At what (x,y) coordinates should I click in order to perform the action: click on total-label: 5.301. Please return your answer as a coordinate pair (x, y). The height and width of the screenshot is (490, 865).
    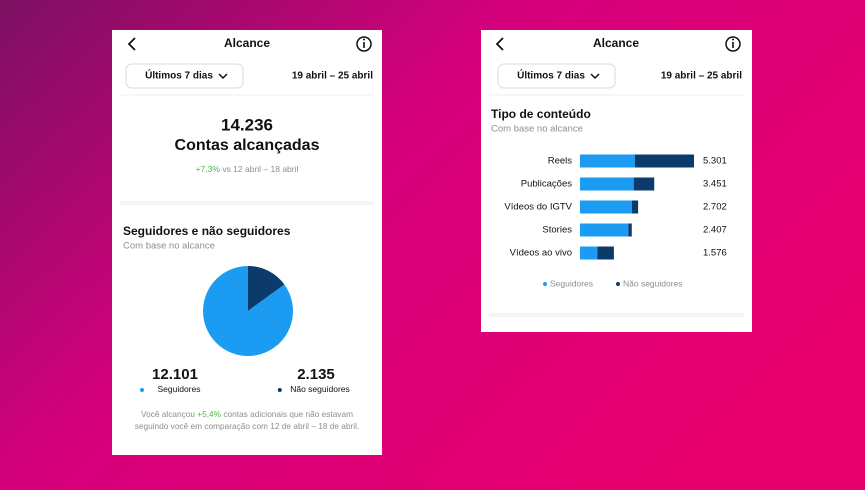
    Looking at the image, I should click on (715, 161).